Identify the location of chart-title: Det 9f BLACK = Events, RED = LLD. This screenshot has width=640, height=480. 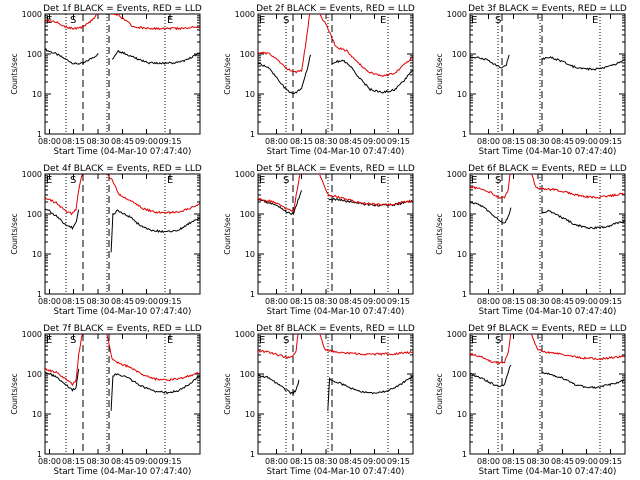
(547, 329).